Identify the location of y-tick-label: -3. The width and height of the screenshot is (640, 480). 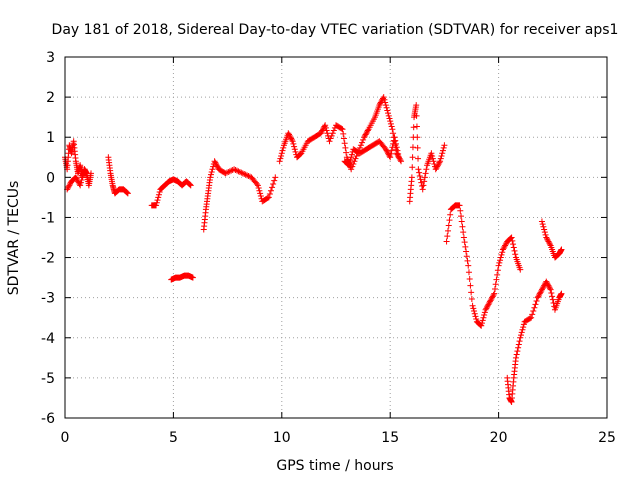
(48, 299).